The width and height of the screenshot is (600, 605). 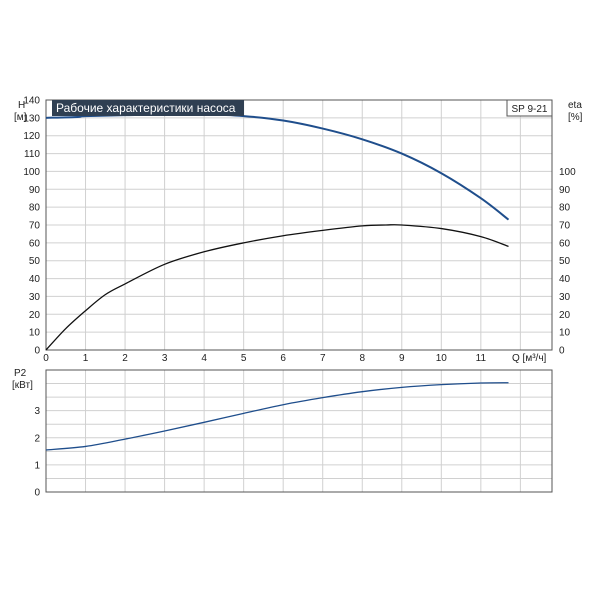 What do you see at coordinates (283, 358) in the screenshot?
I see `x-tick-label: 6` at bounding box center [283, 358].